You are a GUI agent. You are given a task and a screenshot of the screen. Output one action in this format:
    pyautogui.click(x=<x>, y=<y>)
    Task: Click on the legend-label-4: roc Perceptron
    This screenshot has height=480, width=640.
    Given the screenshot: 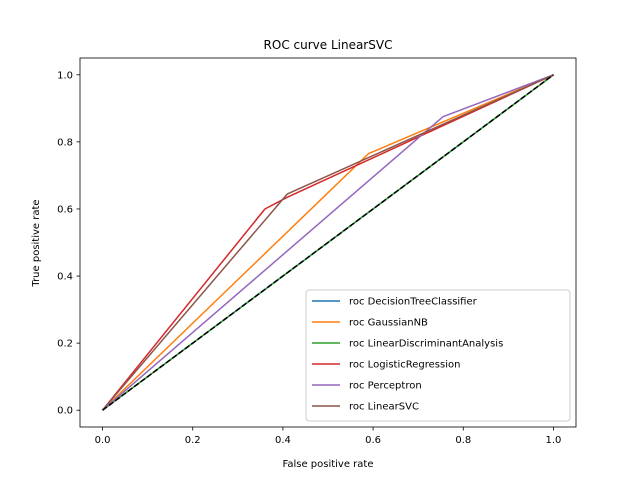 What is the action you would take?
    pyautogui.click(x=385, y=386)
    